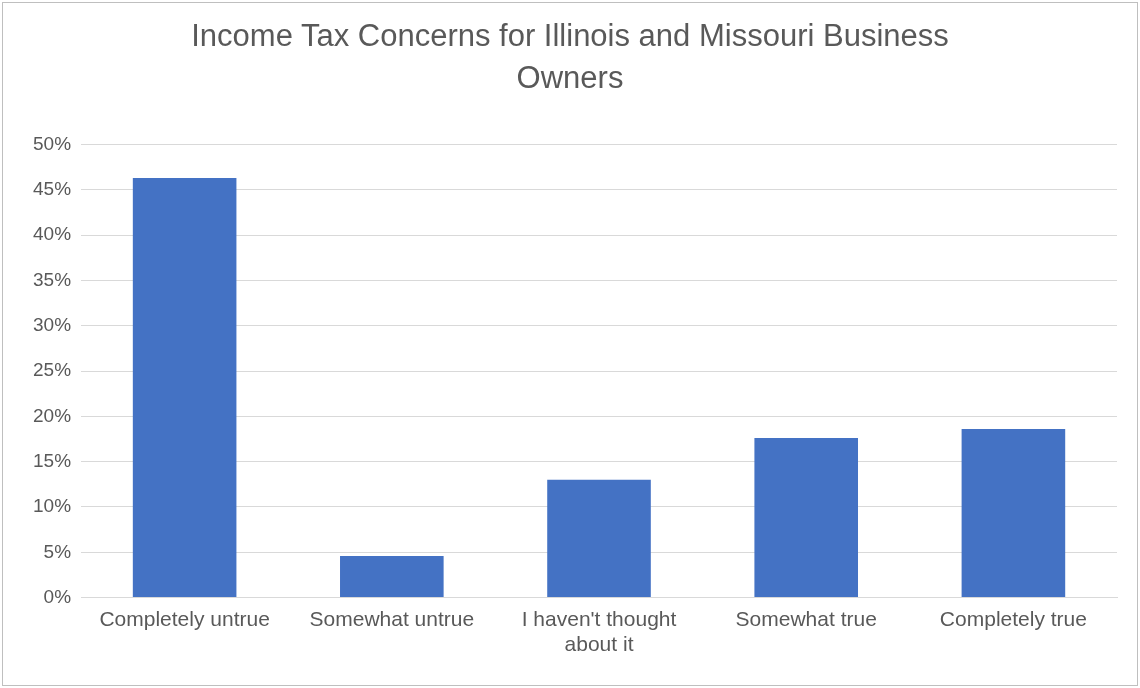  I want to click on y-tick-label: 15%, so click(52, 460).